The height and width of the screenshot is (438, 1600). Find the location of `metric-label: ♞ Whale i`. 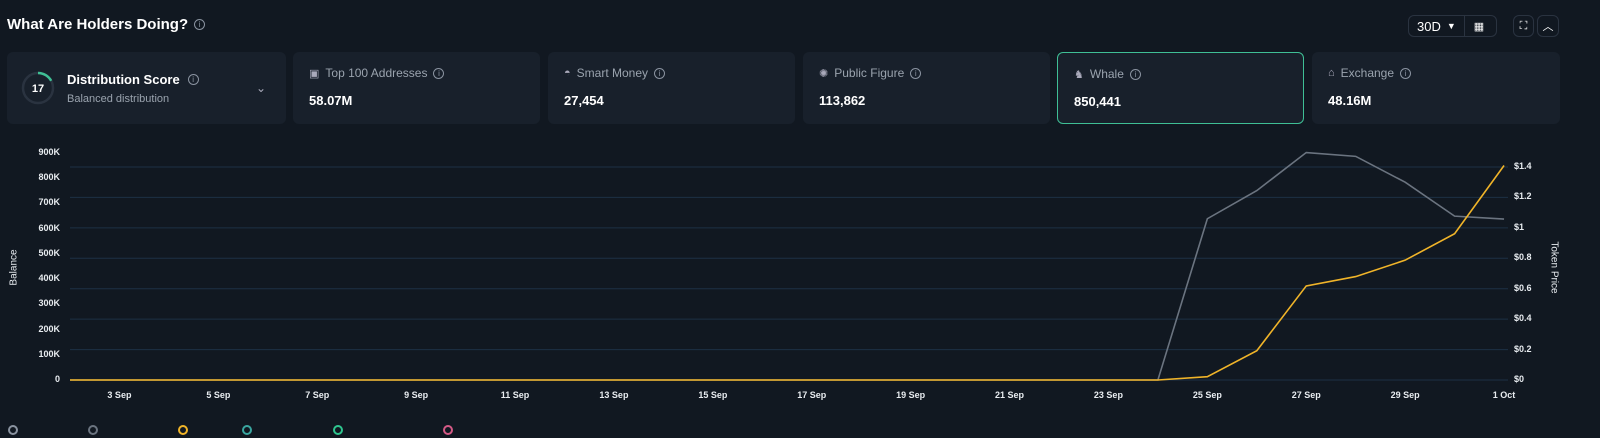

metric-label: ♞ Whale i is located at coordinates (1180, 74).